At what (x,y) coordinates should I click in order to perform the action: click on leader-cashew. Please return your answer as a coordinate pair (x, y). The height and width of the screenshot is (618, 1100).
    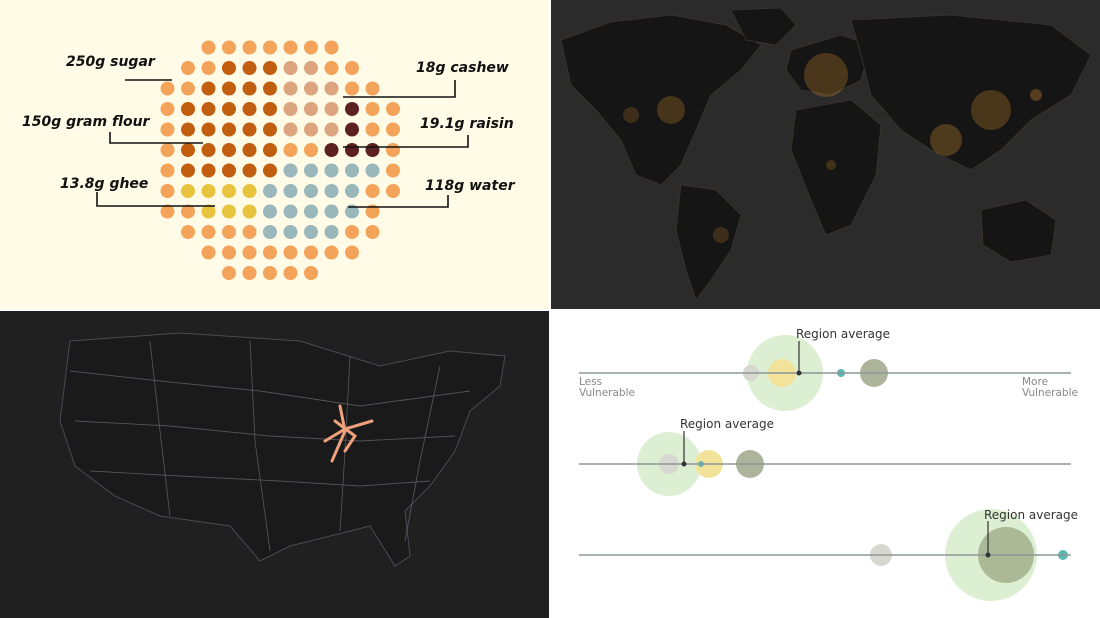
    Looking at the image, I should click on (399, 89).